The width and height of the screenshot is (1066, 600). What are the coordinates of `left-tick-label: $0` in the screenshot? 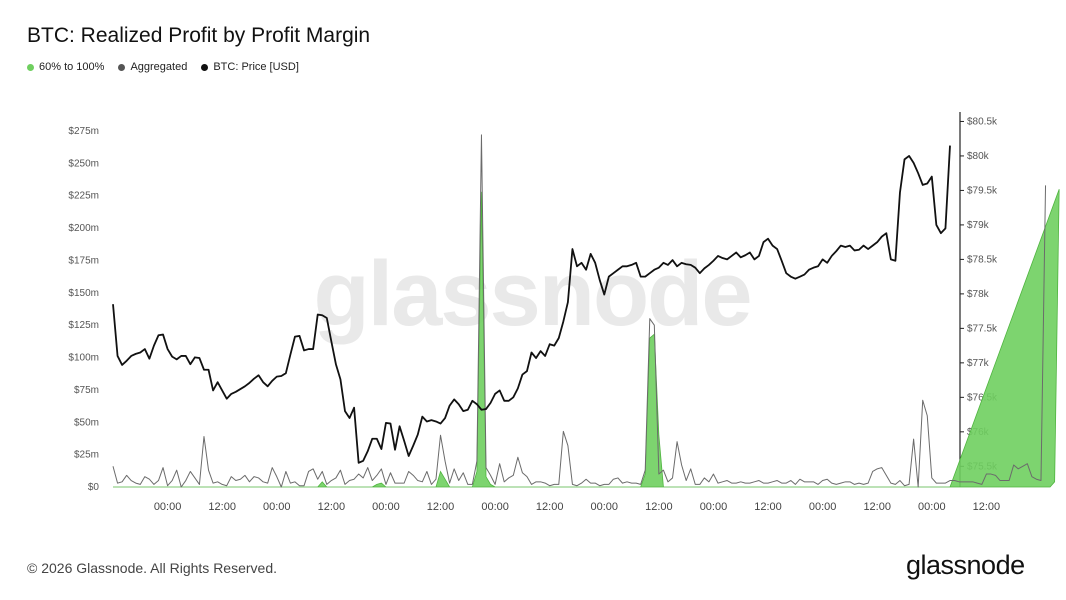 It's located at (94, 487).